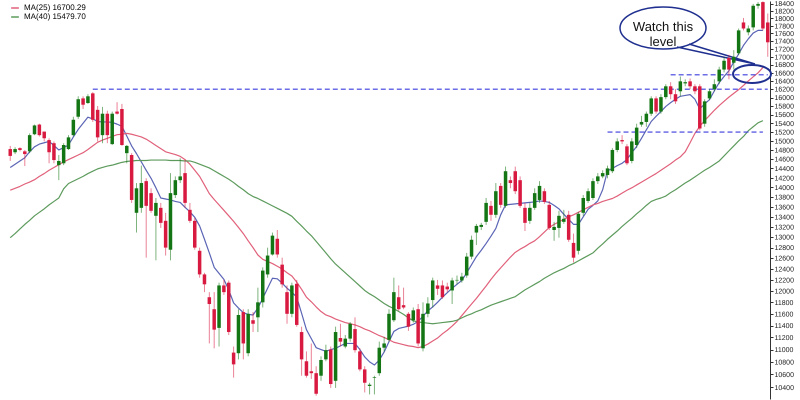 This screenshot has height=400, width=800. I want to click on legend-label: MA(25) 16700.29, so click(55, 7).